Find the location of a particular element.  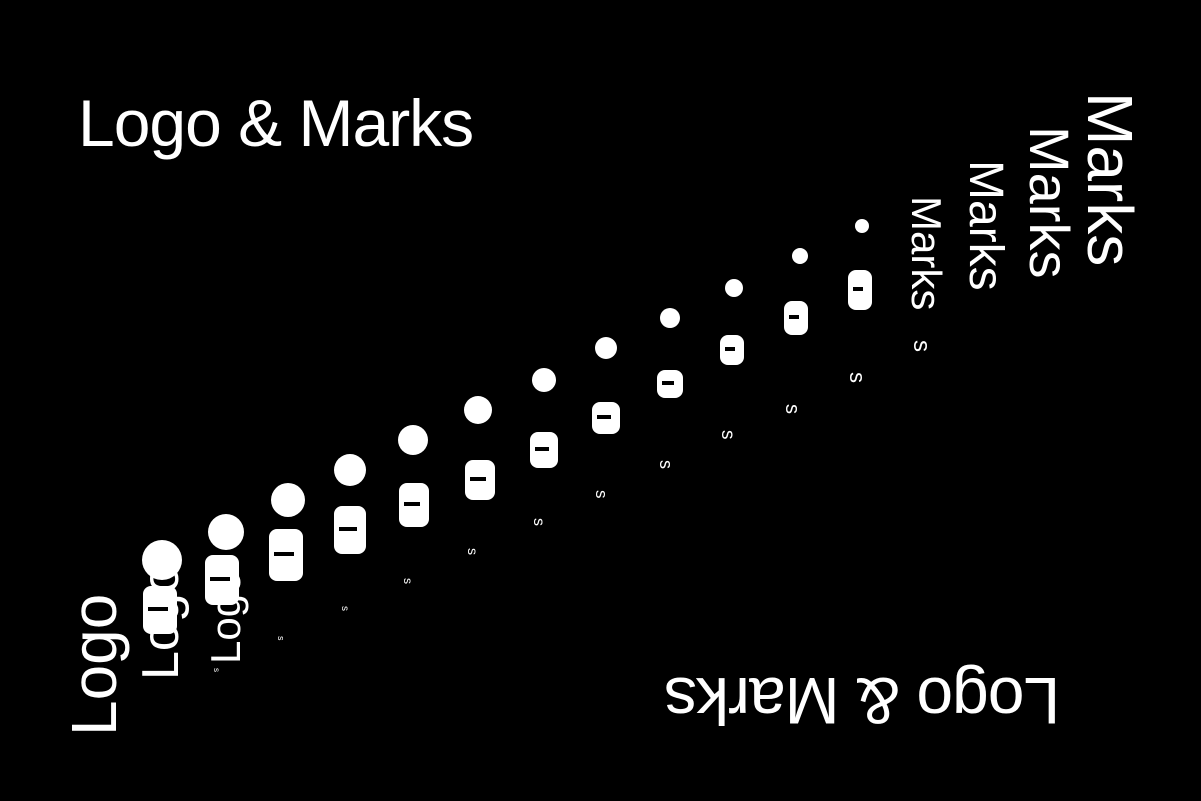

title-top: Logo & Marks is located at coordinates (276, 123).